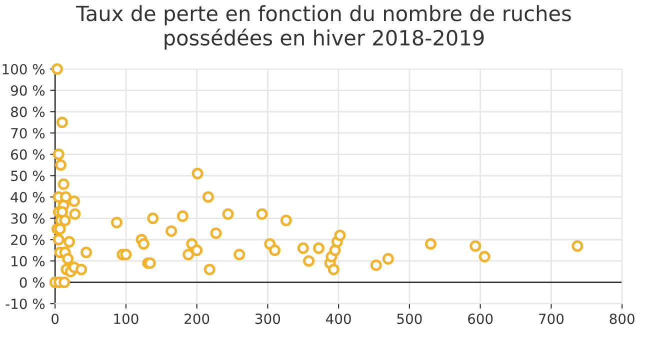 The image size is (648, 345). I want to click on y-tick-label: 80 %, so click(28, 112).